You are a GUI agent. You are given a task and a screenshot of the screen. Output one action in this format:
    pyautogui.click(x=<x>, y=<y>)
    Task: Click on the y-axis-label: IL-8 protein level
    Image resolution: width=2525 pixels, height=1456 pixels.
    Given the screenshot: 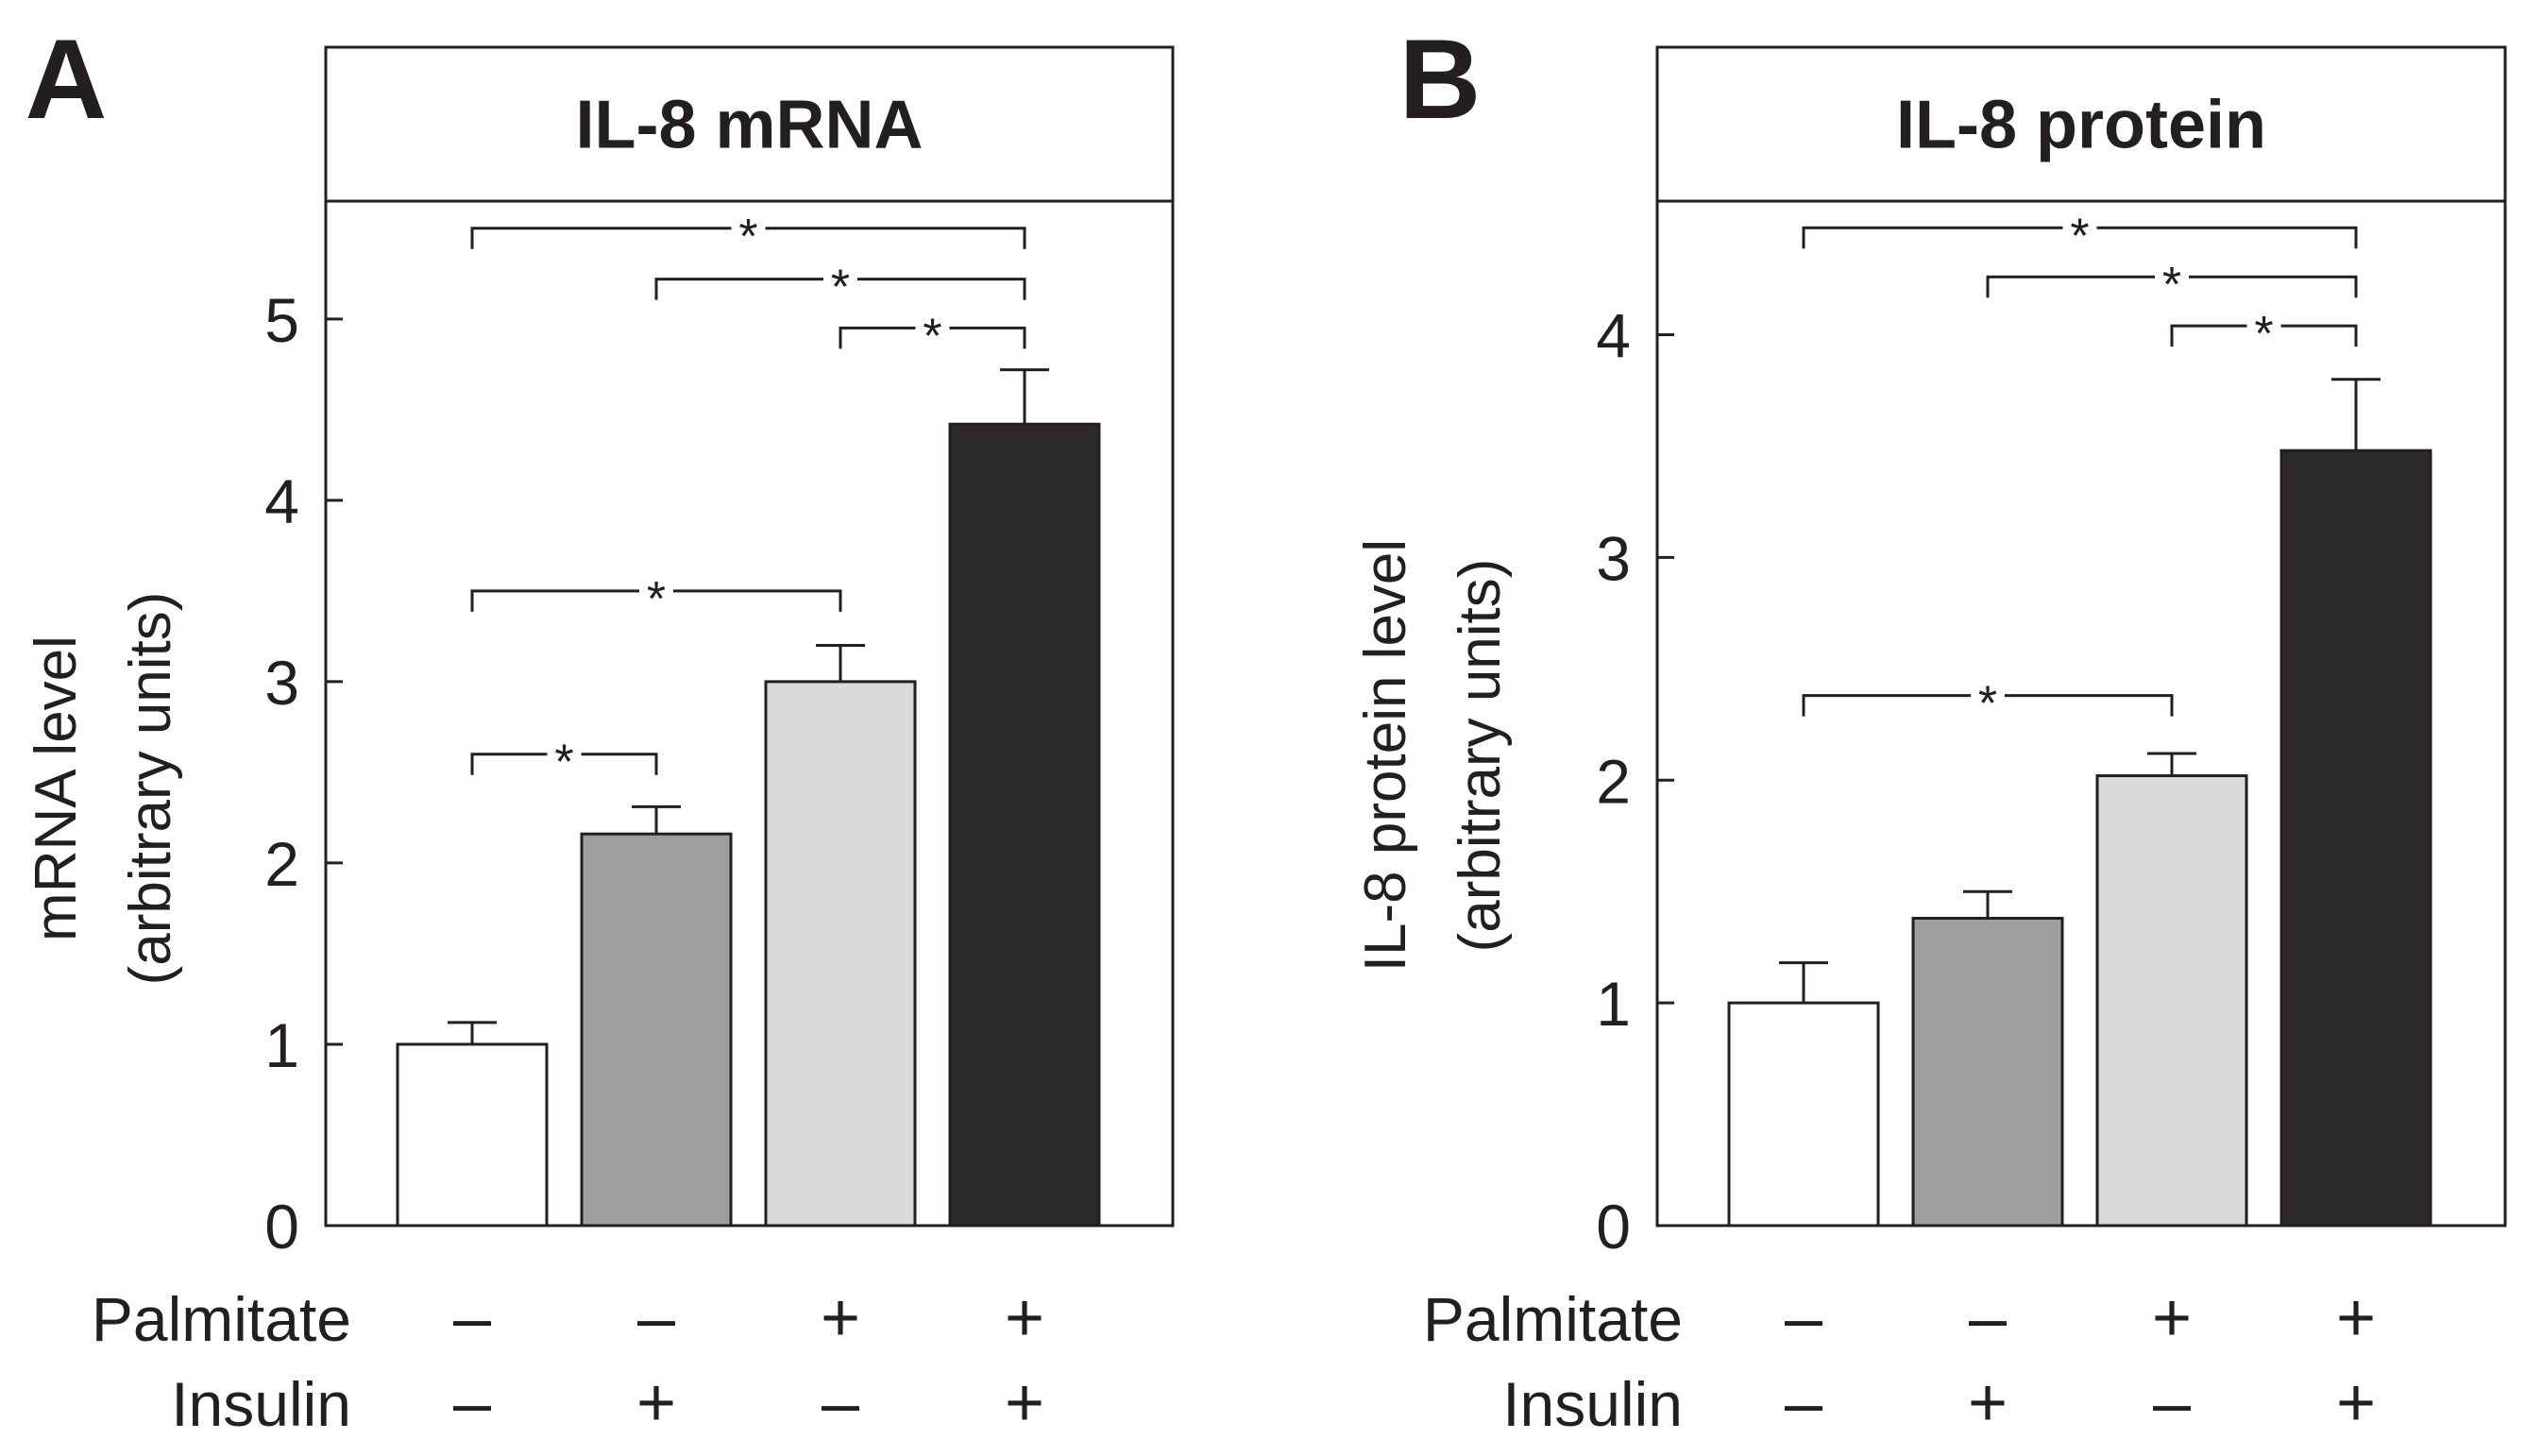 What is the action you would take?
    pyautogui.click(x=1385, y=755)
    